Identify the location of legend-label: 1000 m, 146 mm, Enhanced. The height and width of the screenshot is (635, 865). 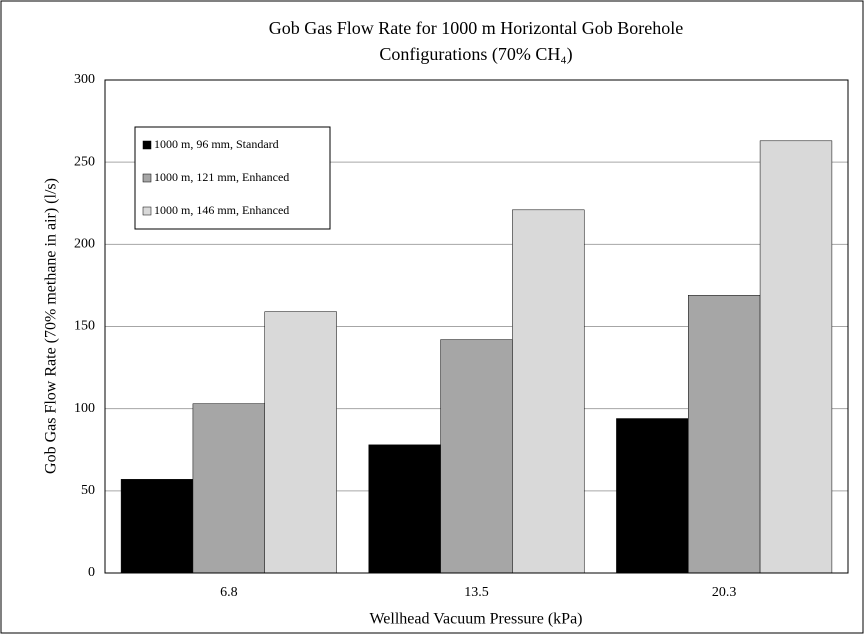
(221, 210).